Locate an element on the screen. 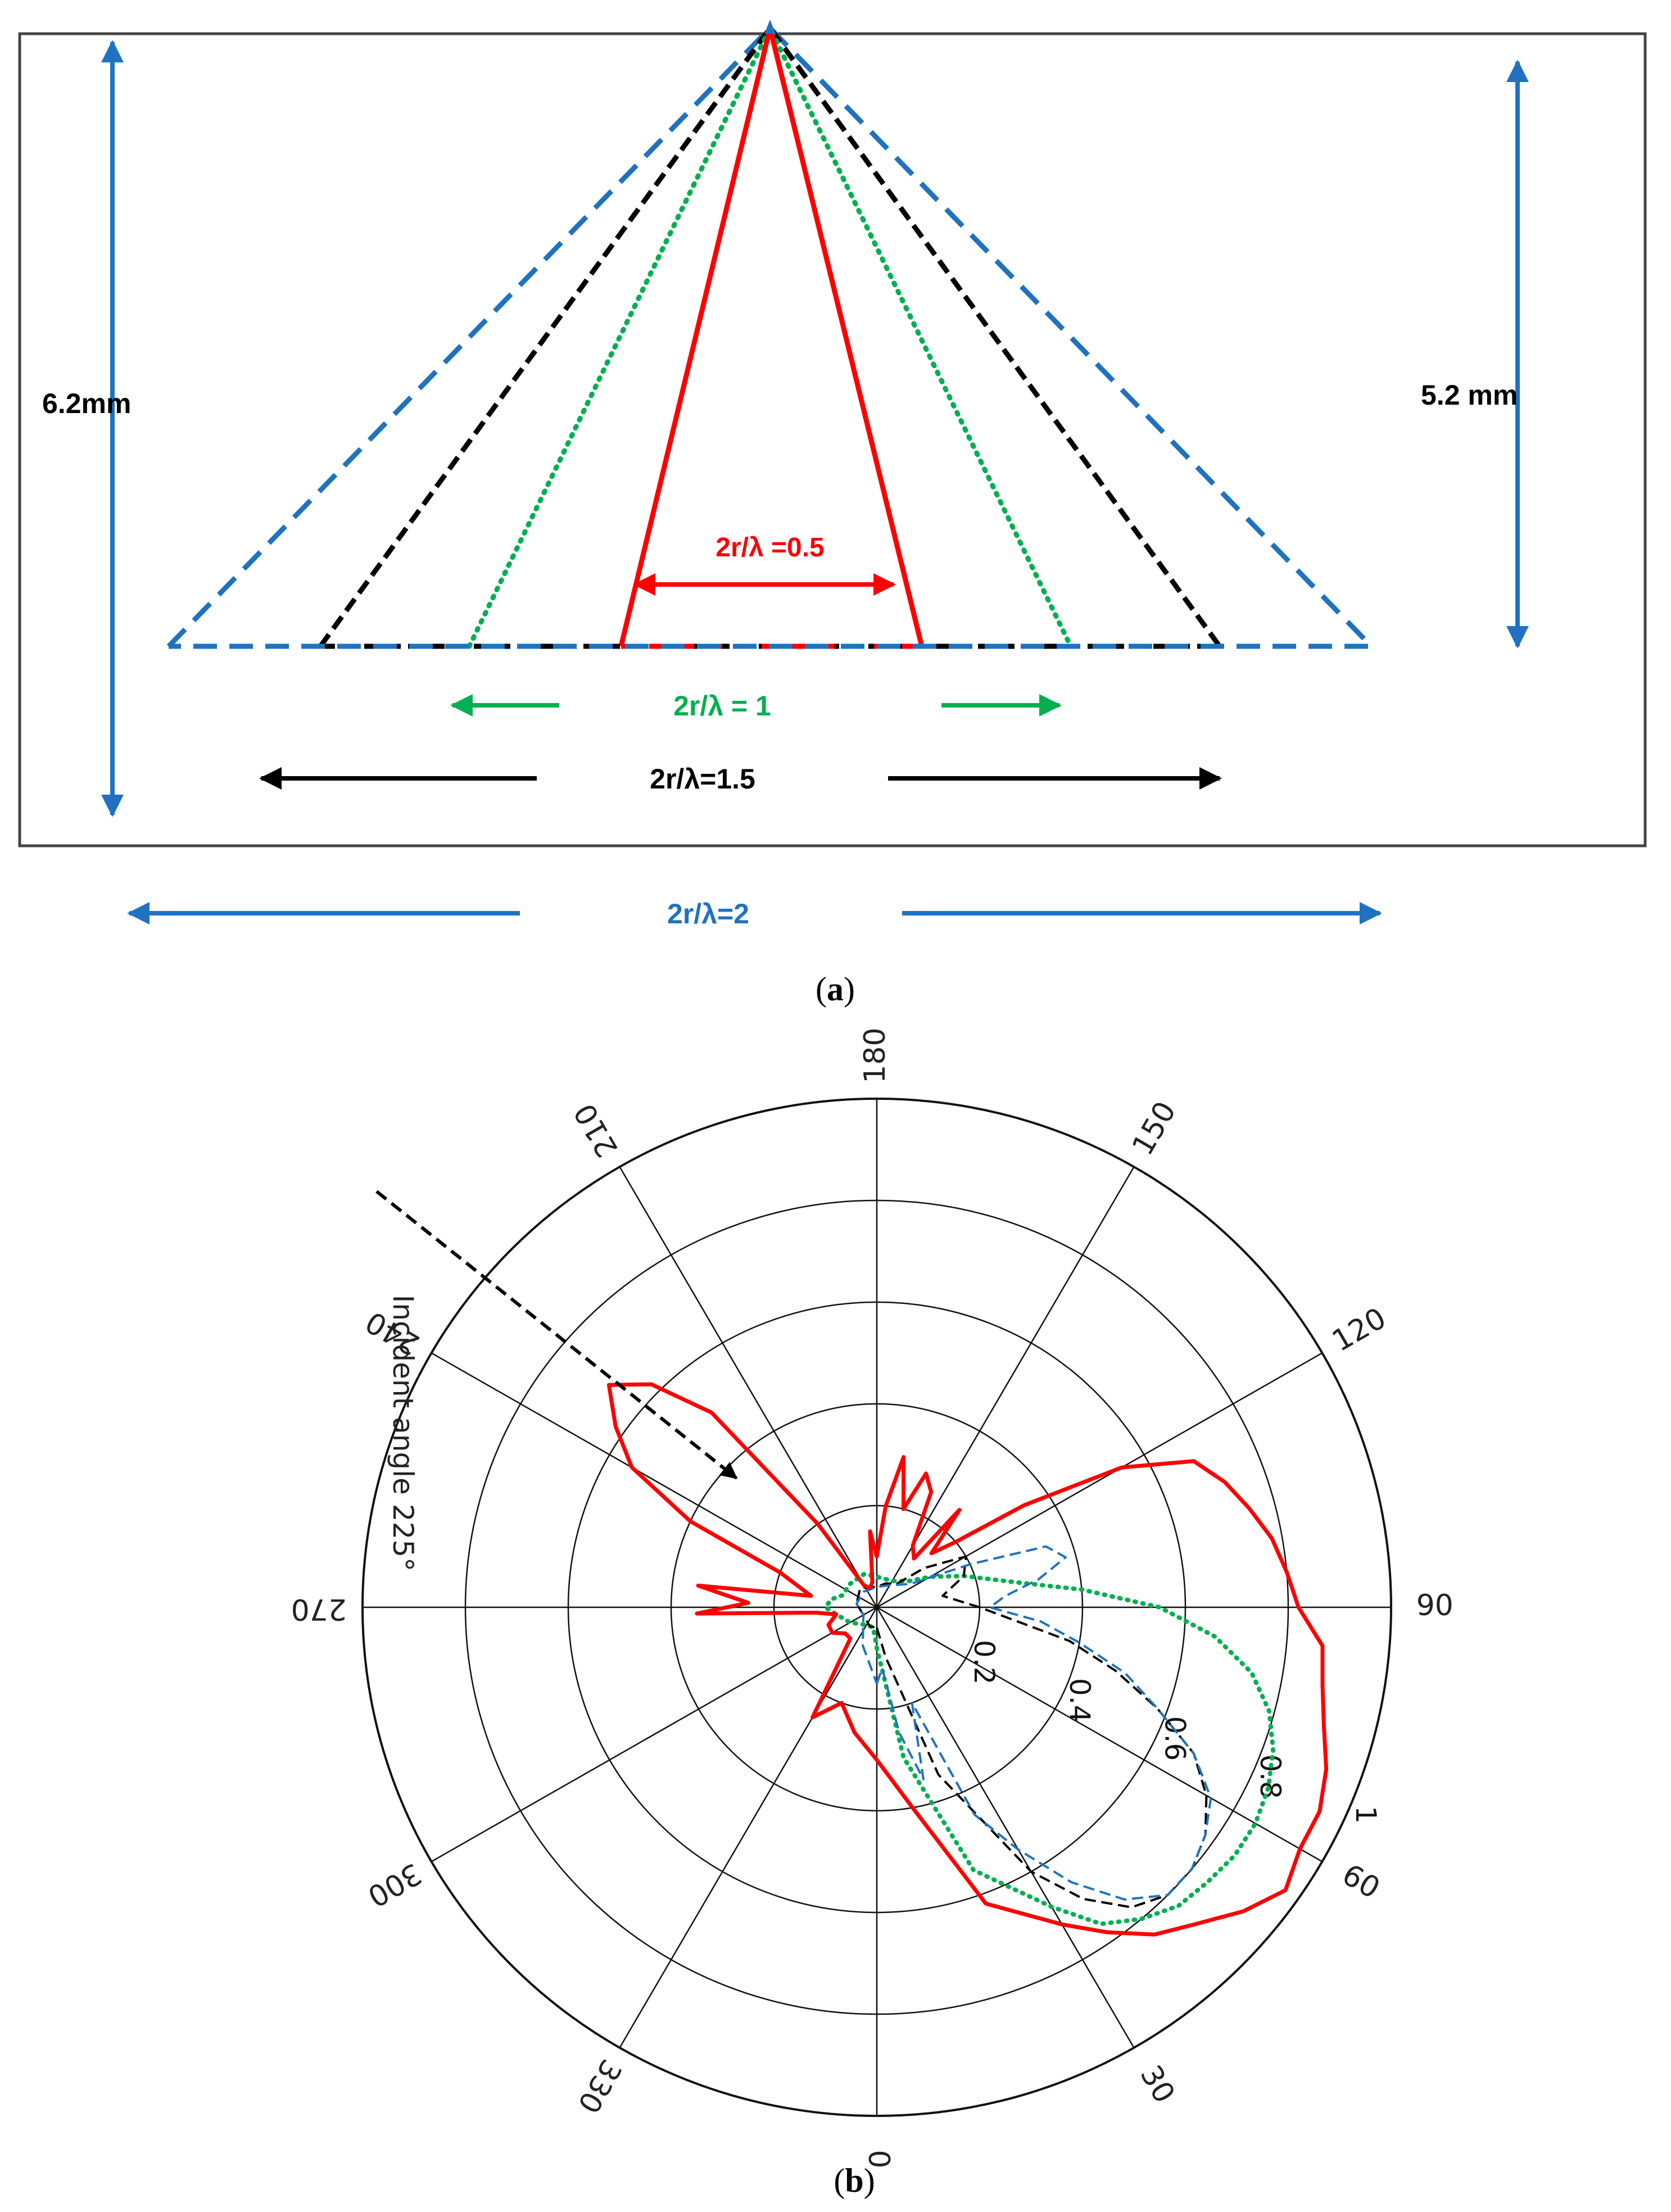 This screenshot has width=1671, height=2212. polar-radial-labels: 0.2 0.4 0.6 0.8 1 is located at coordinates (1175, 1732).